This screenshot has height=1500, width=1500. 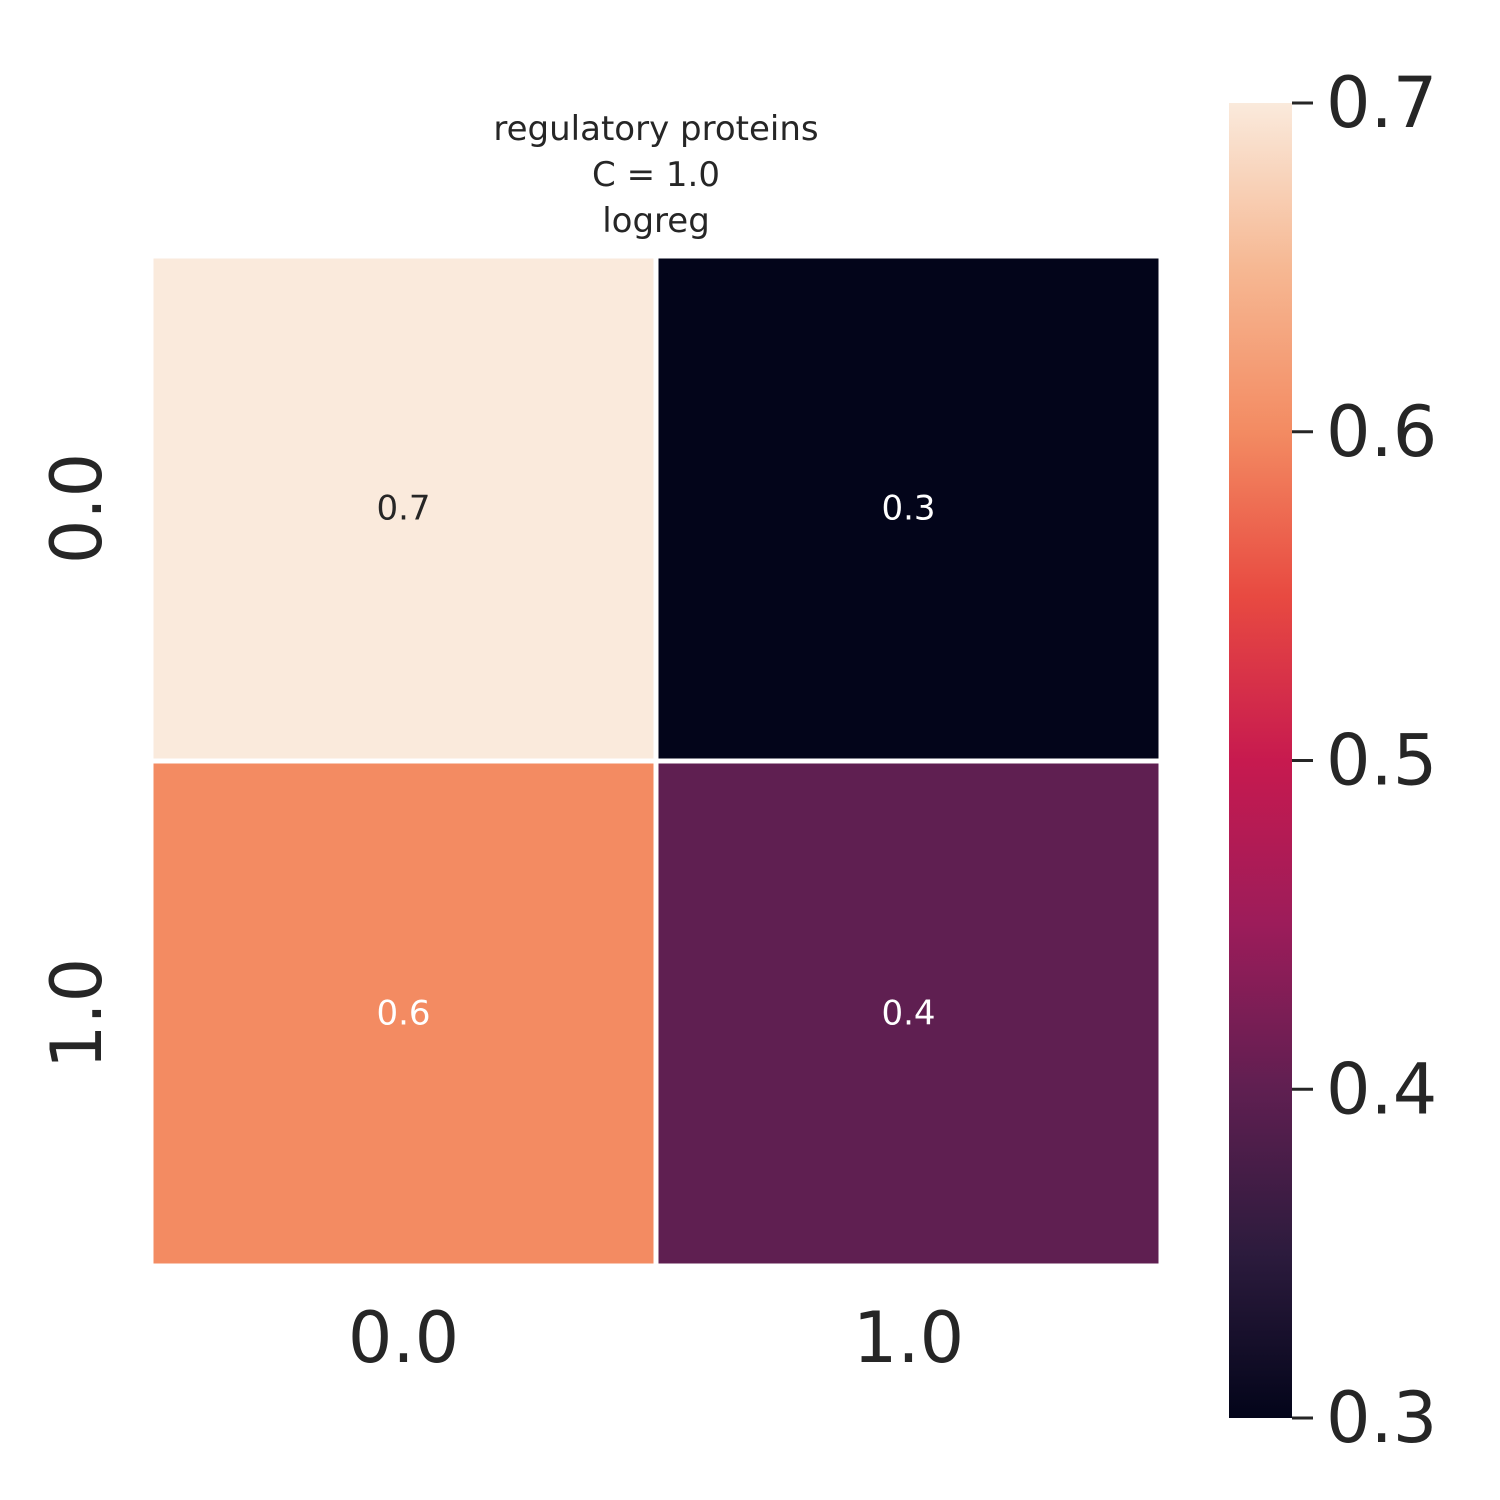 What do you see at coordinates (1381, 1418) in the screenshot?
I see `colorbar-tick-label: 0.3` at bounding box center [1381, 1418].